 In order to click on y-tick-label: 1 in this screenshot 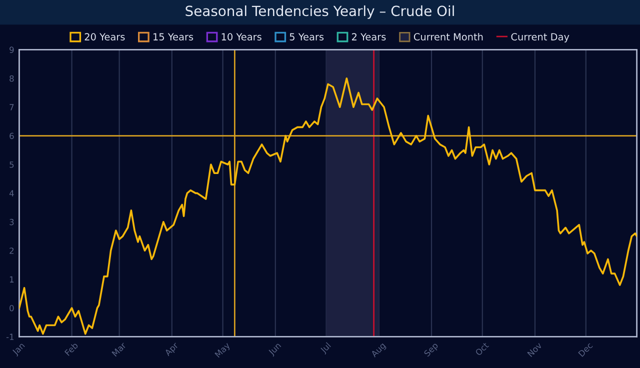, I will do `click(12, 279)`.